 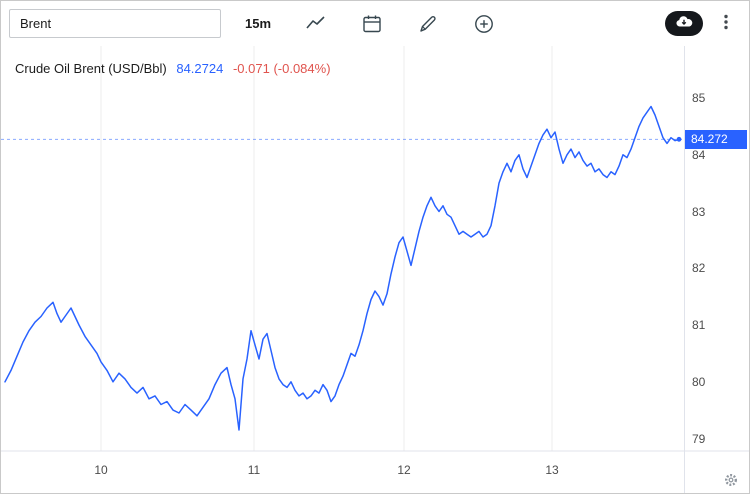 I want to click on pencil-icon, so click(x=428, y=24).